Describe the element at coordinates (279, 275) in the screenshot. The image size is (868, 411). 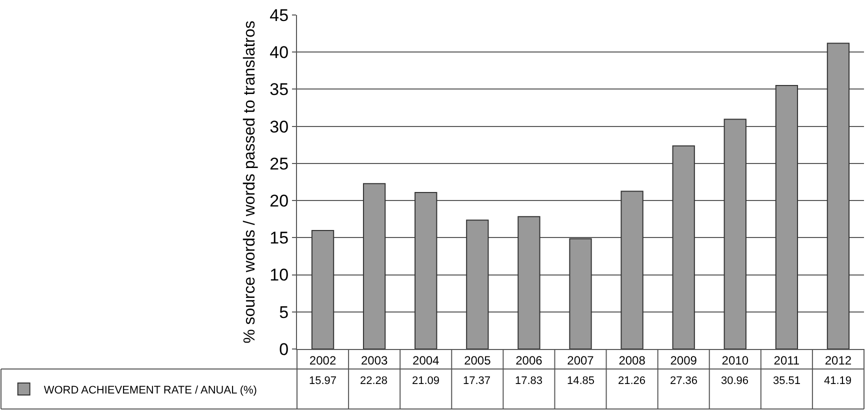
I see `y-tick-label: 10` at that location.